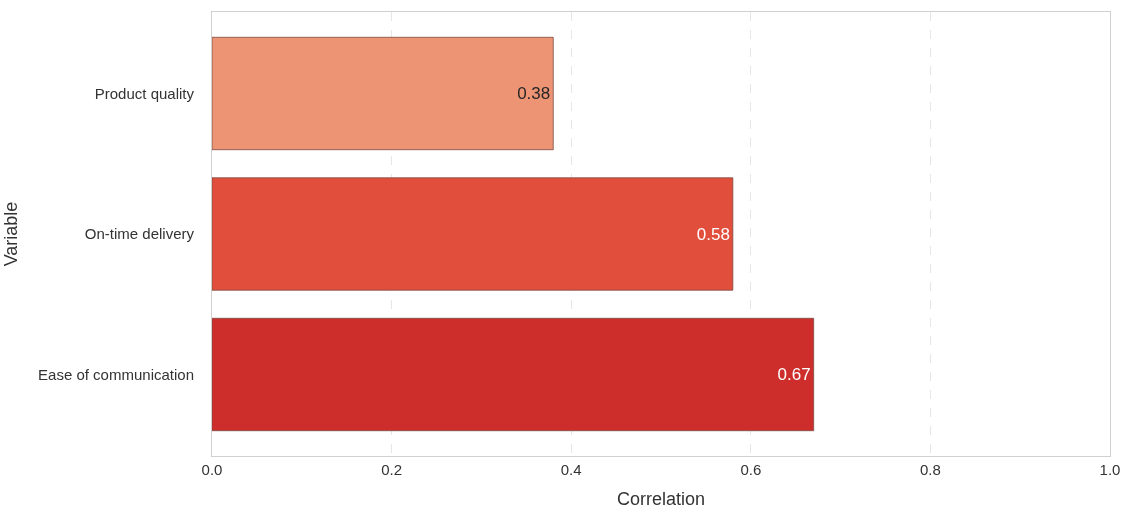 Image resolution: width=1130 pixels, height=516 pixels. Describe the element at coordinates (1110, 469) in the screenshot. I see `x-tick-label: 1.0` at that location.